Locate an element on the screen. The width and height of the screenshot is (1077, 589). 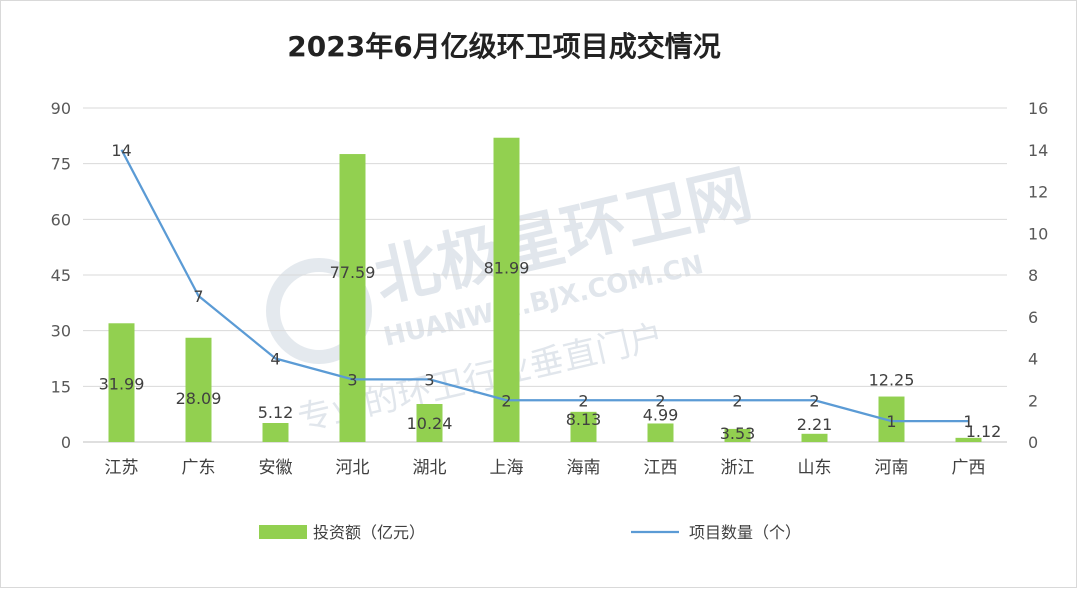
category-axis: 江苏 广东 安徽 河北 湖北 上海 海南 江西 浙江 山东 河南 广西 is located at coordinates (545, 468).